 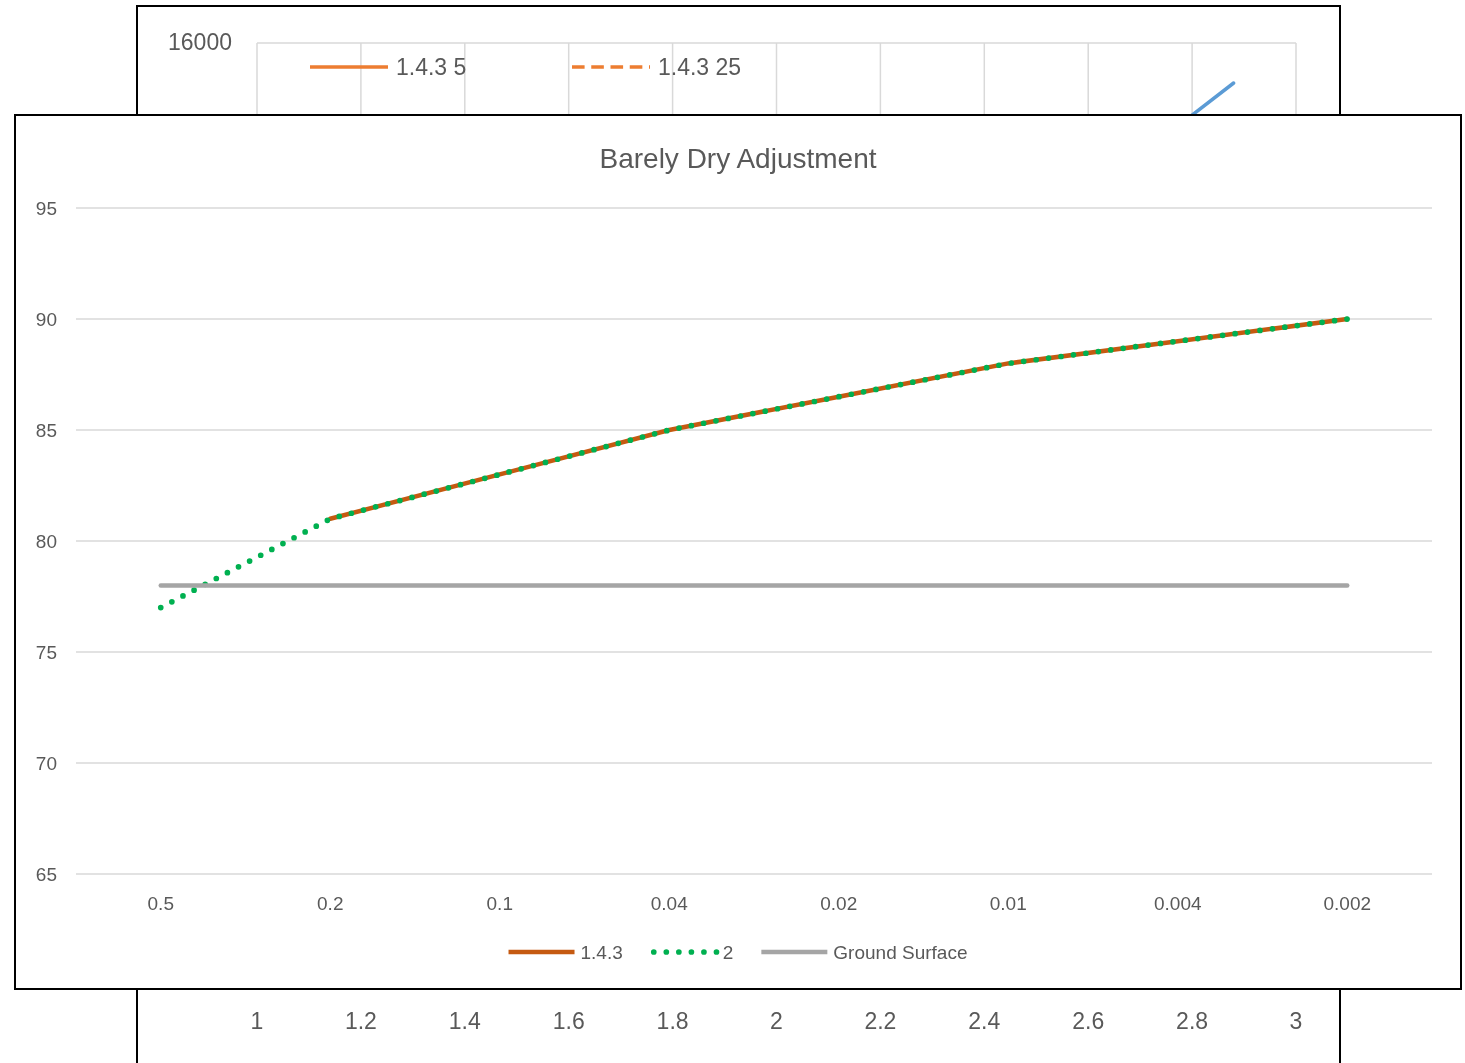 What do you see at coordinates (984, 1021) in the screenshot?
I see `x-tick-label: 2.4` at bounding box center [984, 1021].